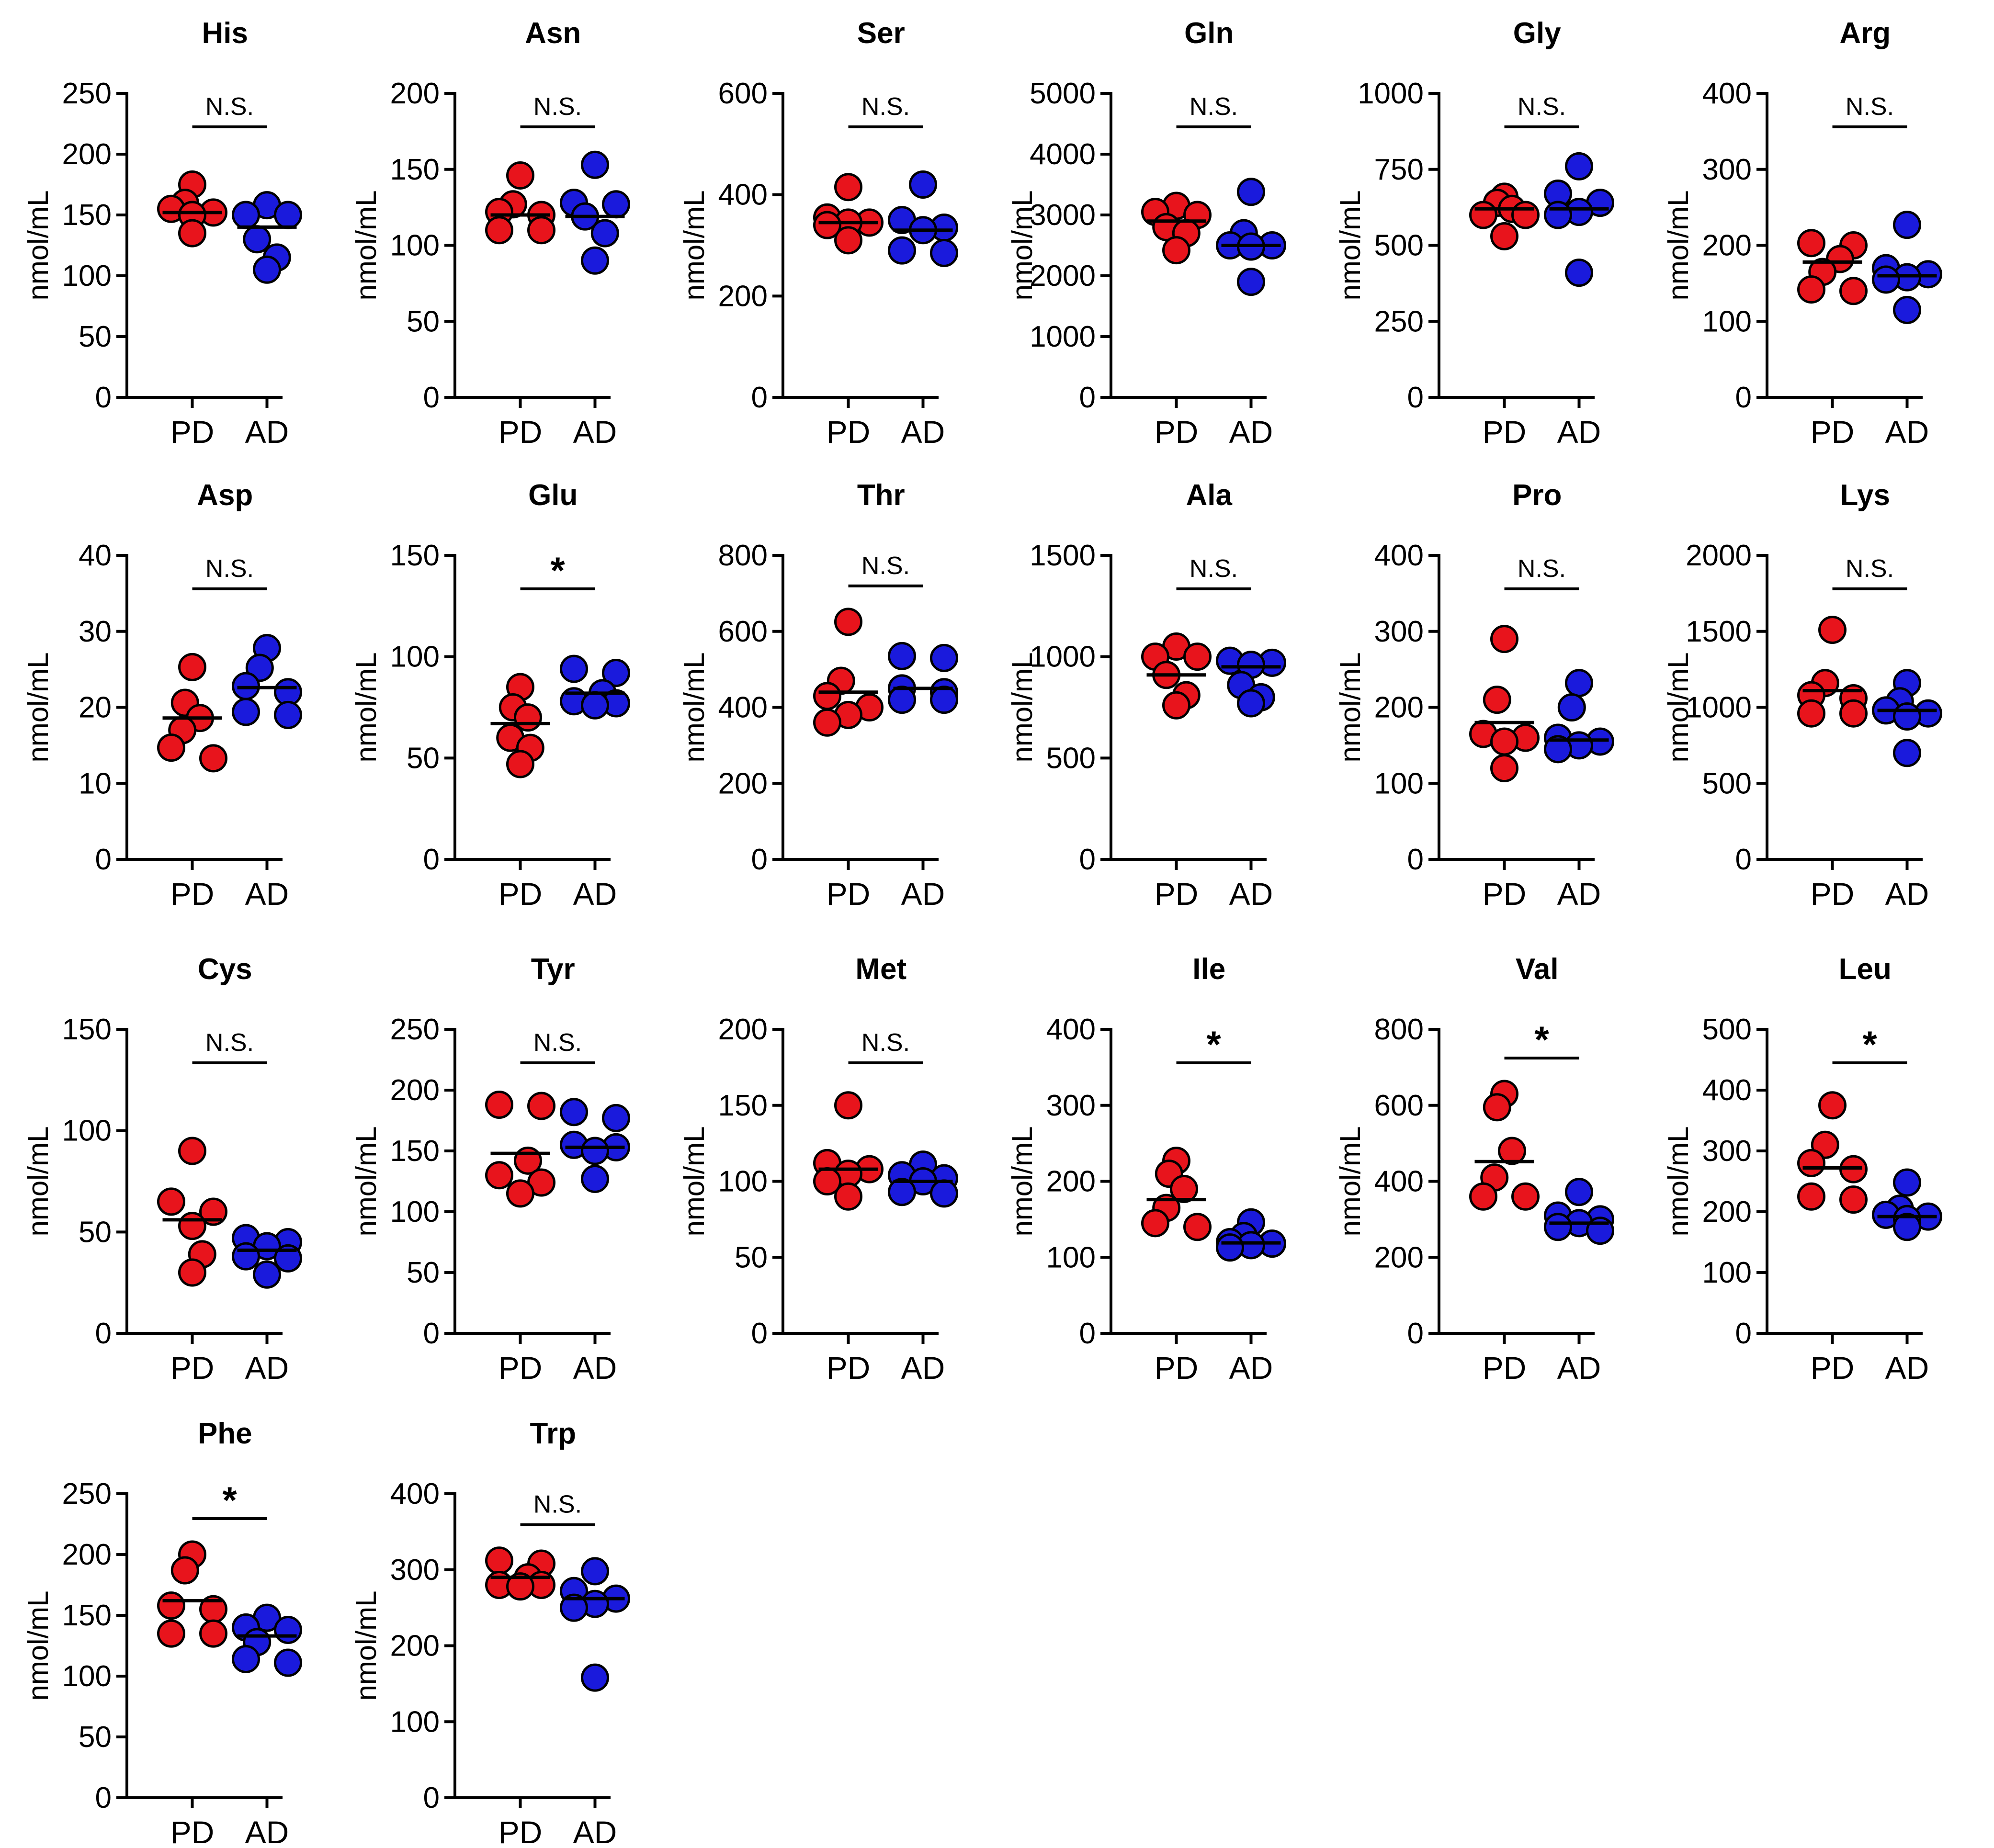 The height and width of the screenshot is (1848, 1994). Describe the element at coordinates (818, 695) in the screenshot. I see `panel-thr: Thr nmol/mL 0 200 400 600 800 PD AD N.S.` at that location.